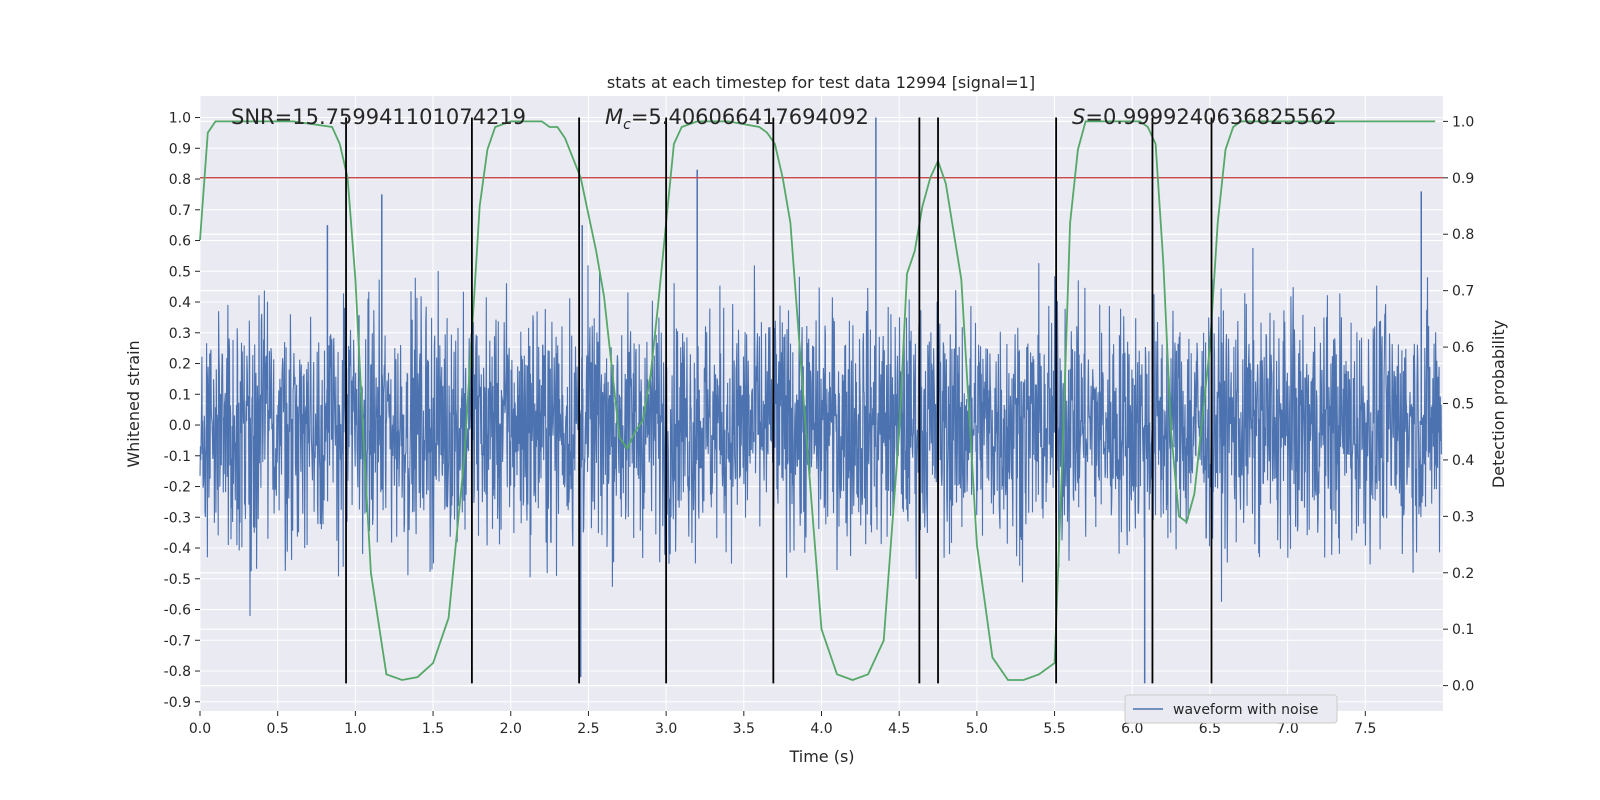  I want to click on significance-annotation: S=0.9999240636825562, so click(1204, 117).